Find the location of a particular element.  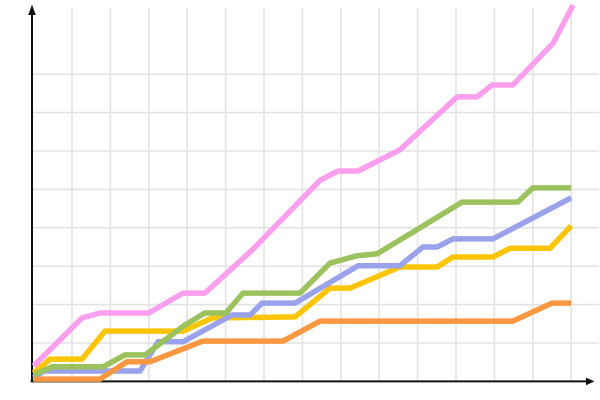

x-axis-arrow-icon is located at coordinates (590, 381).